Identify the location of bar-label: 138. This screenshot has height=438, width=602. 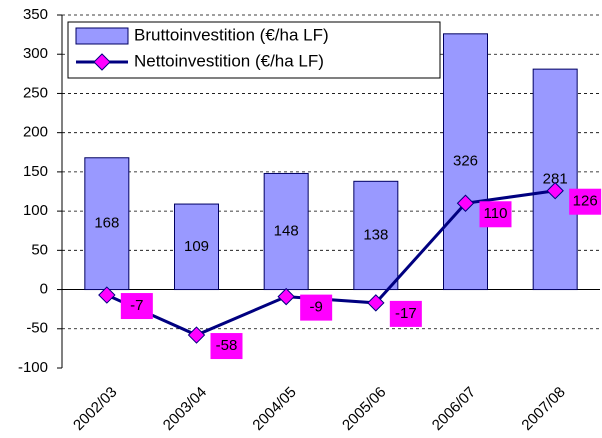
(375, 234).